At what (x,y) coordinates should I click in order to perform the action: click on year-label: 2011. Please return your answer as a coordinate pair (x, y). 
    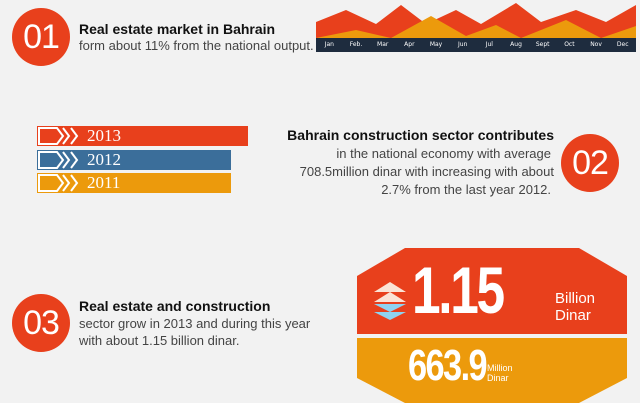
    Looking at the image, I should click on (104, 182).